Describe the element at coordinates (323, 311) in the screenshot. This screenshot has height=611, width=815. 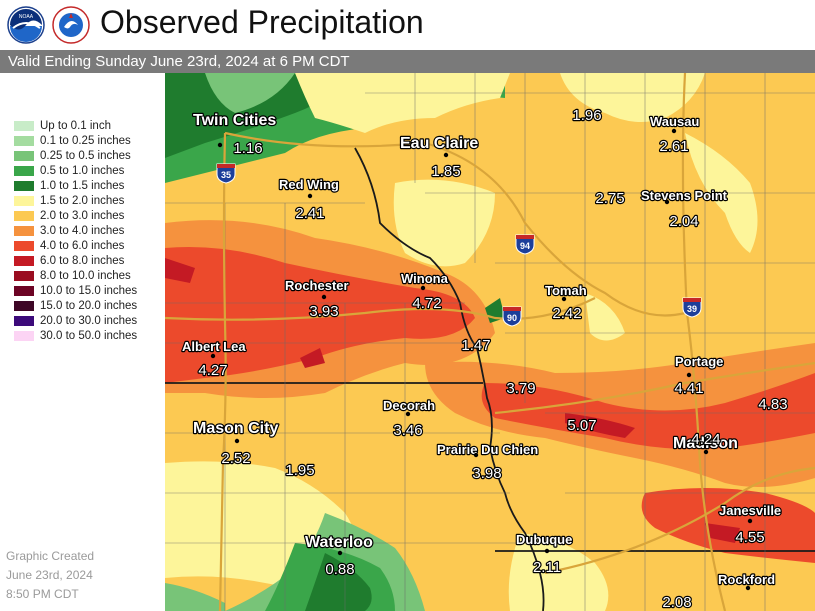
I see `precip-value-label: 3.93` at that location.